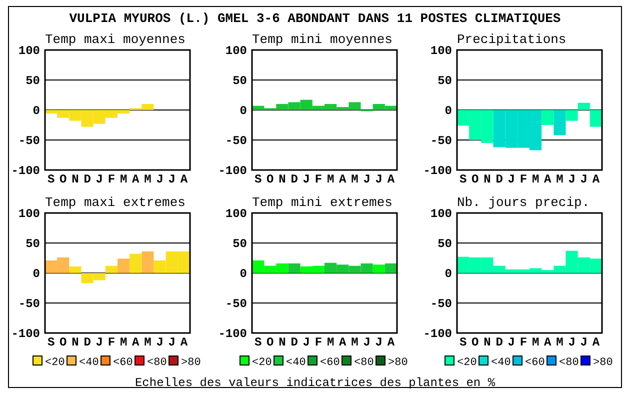  Describe the element at coordinates (511, 39) in the screenshot. I see `chart-title: Precipitations` at that location.